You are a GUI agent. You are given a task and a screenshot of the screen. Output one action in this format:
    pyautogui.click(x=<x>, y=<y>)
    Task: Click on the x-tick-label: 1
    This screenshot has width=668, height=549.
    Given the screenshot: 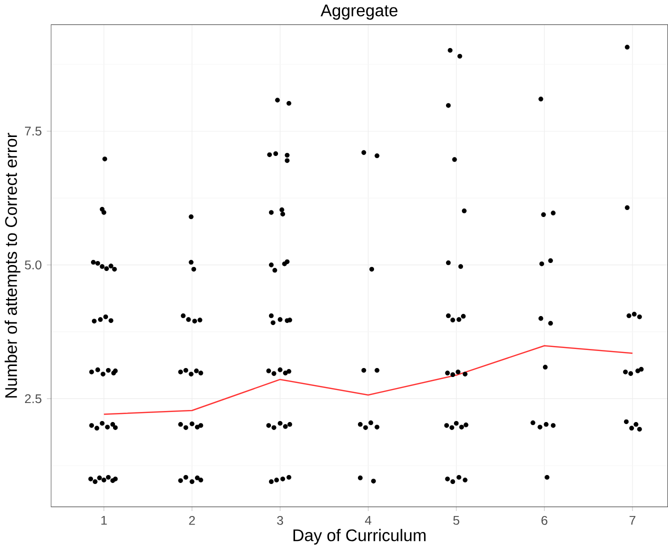 What is the action you would take?
    pyautogui.click(x=104, y=520)
    